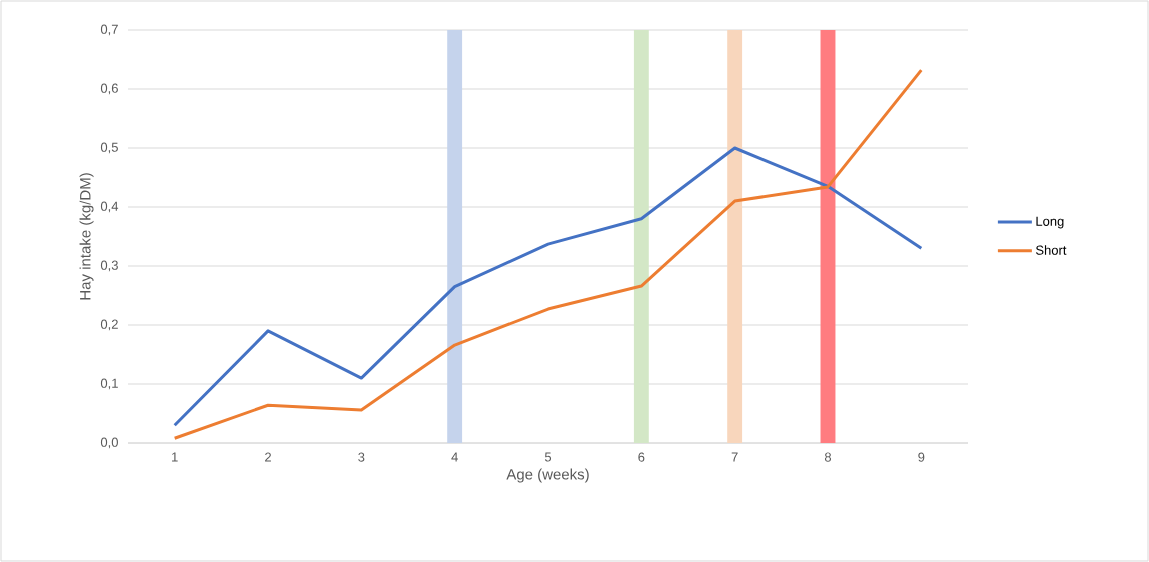 The width and height of the screenshot is (1149, 562). What do you see at coordinates (921, 457) in the screenshot?
I see `x-tick-label: 9` at bounding box center [921, 457].